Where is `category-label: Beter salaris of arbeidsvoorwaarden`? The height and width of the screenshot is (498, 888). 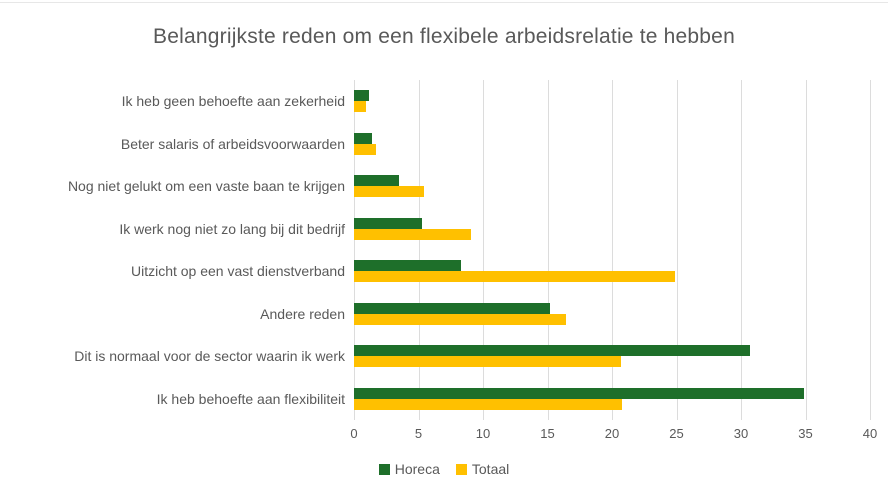
category-label: Beter salaris of arbeidsvoorwaarden is located at coordinates (232, 143).